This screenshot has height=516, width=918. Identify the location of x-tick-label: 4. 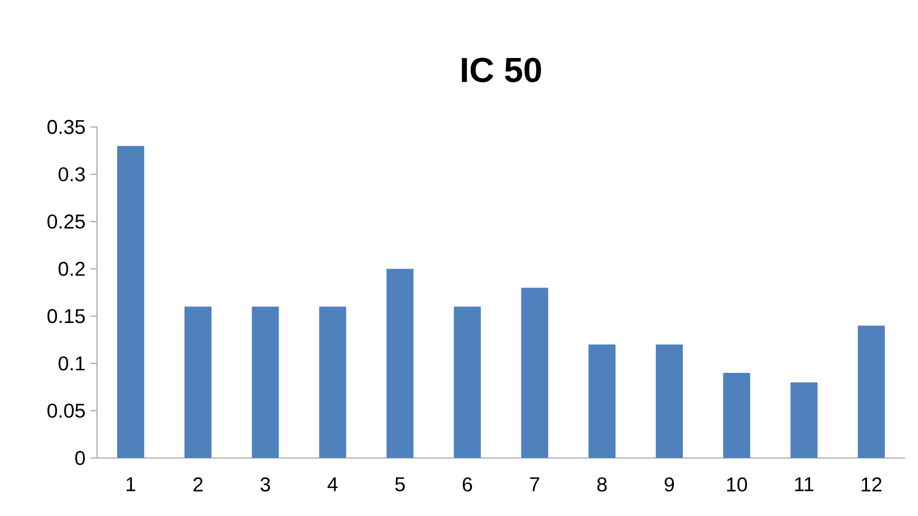
(333, 484).